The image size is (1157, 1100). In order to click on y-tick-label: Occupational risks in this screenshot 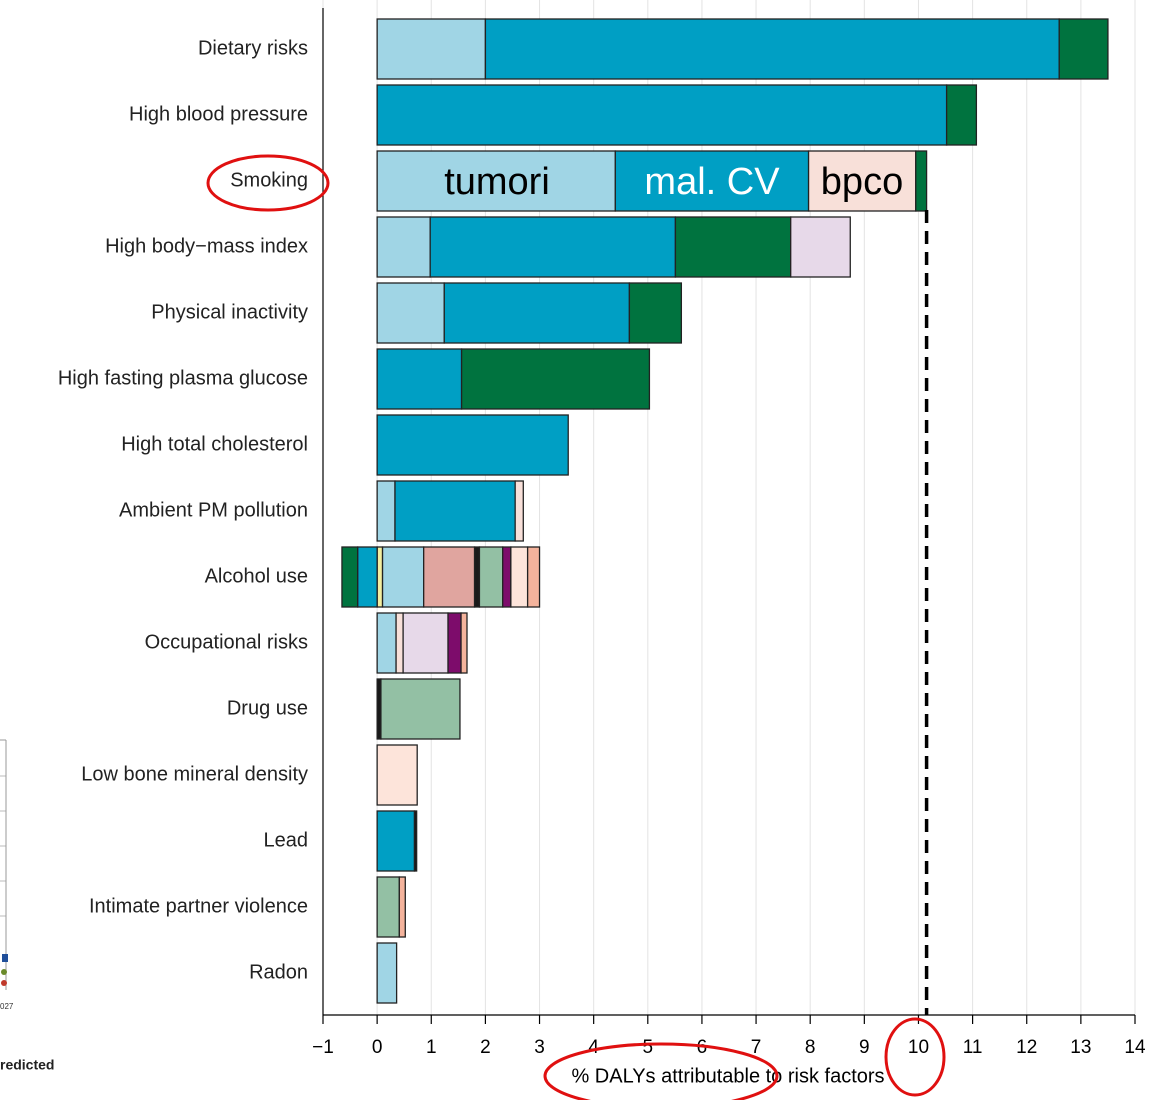, I will do `click(226, 642)`.